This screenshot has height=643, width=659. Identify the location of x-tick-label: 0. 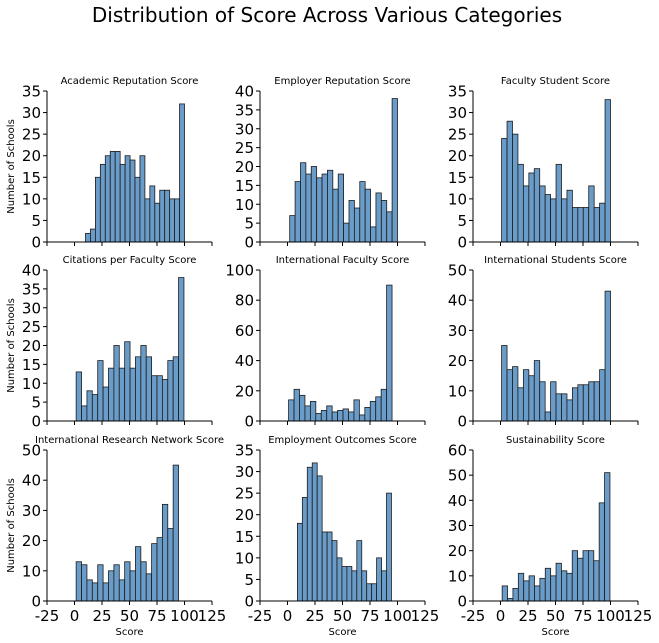
(501, 616).